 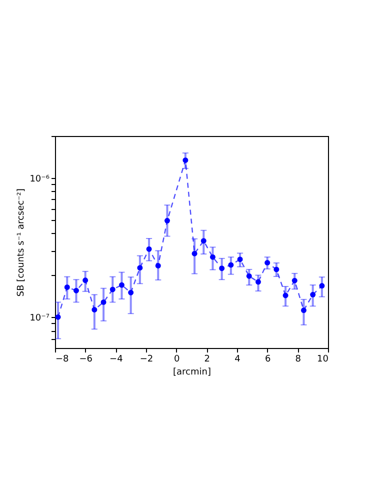 I want to click on x-tick-label: −4, so click(x=117, y=359).